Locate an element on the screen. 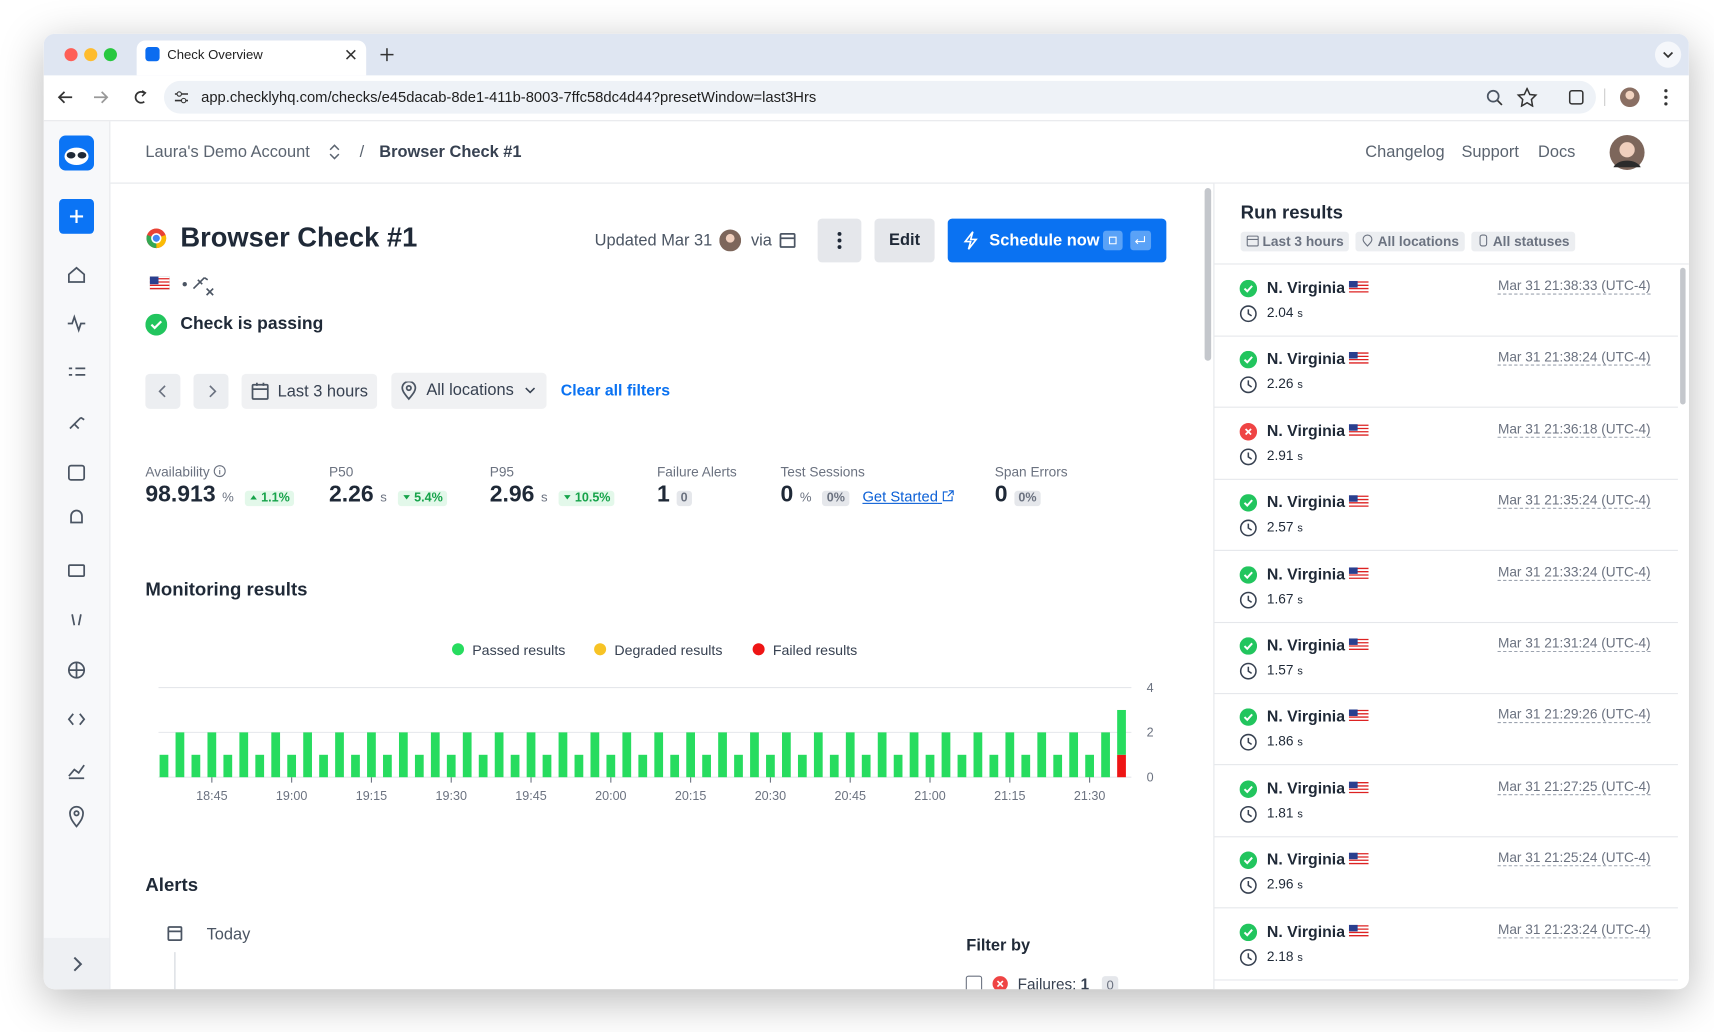 The width and height of the screenshot is (1714, 1032). sidebar is located at coordinates (77, 555).